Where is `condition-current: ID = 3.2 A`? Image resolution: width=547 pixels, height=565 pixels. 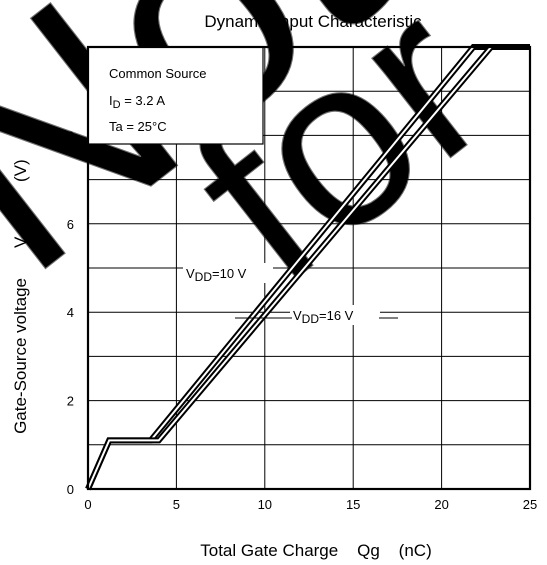
condition-current: ID = 3.2 A is located at coordinates (137, 102).